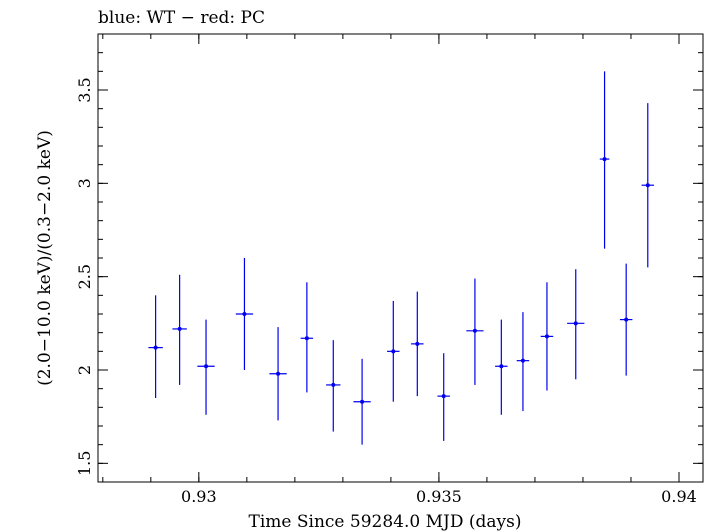 This screenshot has height=532, width=705. Describe the element at coordinates (84, 463) in the screenshot. I see `y-tick-label: 1.5` at that location.